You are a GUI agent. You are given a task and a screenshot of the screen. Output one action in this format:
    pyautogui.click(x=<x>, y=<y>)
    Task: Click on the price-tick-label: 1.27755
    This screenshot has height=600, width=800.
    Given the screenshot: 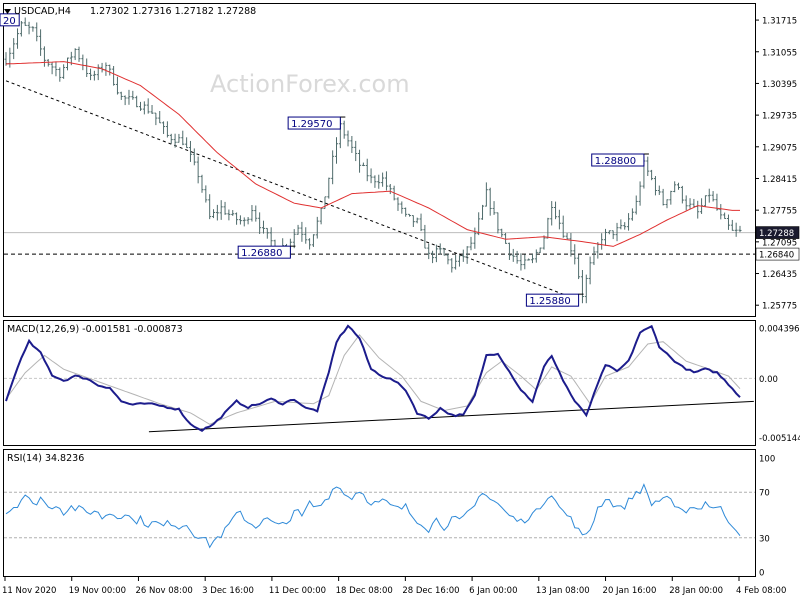 What is the action you would take?
    pyautogui.click(x=779, y=212)
    